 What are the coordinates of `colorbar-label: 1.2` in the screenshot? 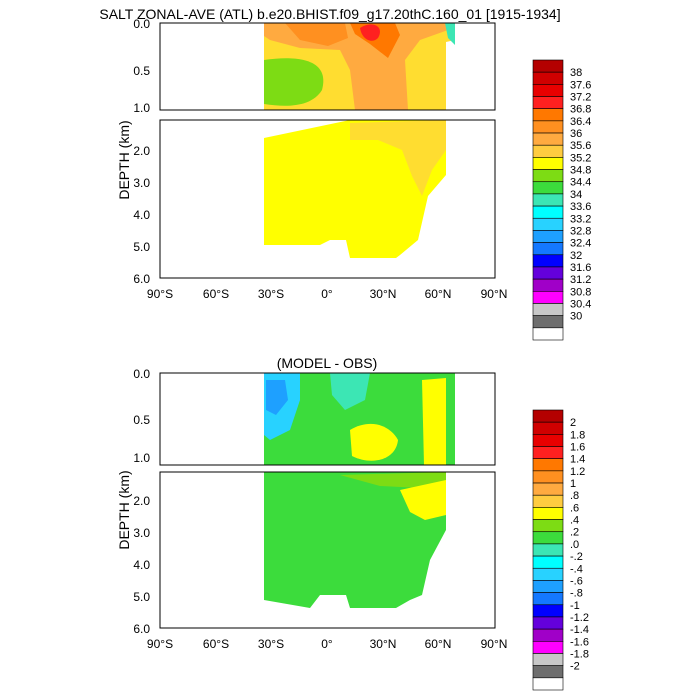 It's located at (577, 472).